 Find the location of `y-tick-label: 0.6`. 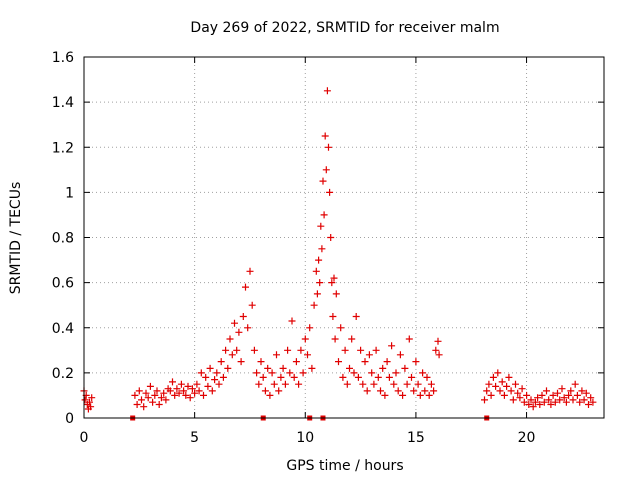

y-tick-label: 0.6 is located at coordinates (63, 284).